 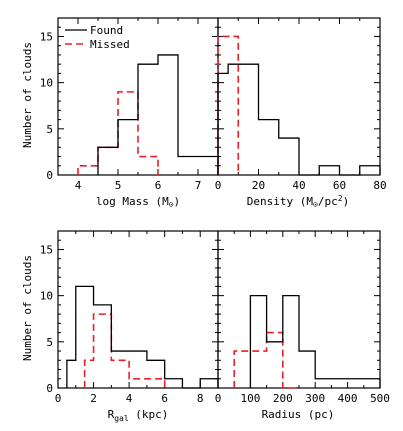 I want to click on x-tick-label: 60, so click(x=339, y=185).